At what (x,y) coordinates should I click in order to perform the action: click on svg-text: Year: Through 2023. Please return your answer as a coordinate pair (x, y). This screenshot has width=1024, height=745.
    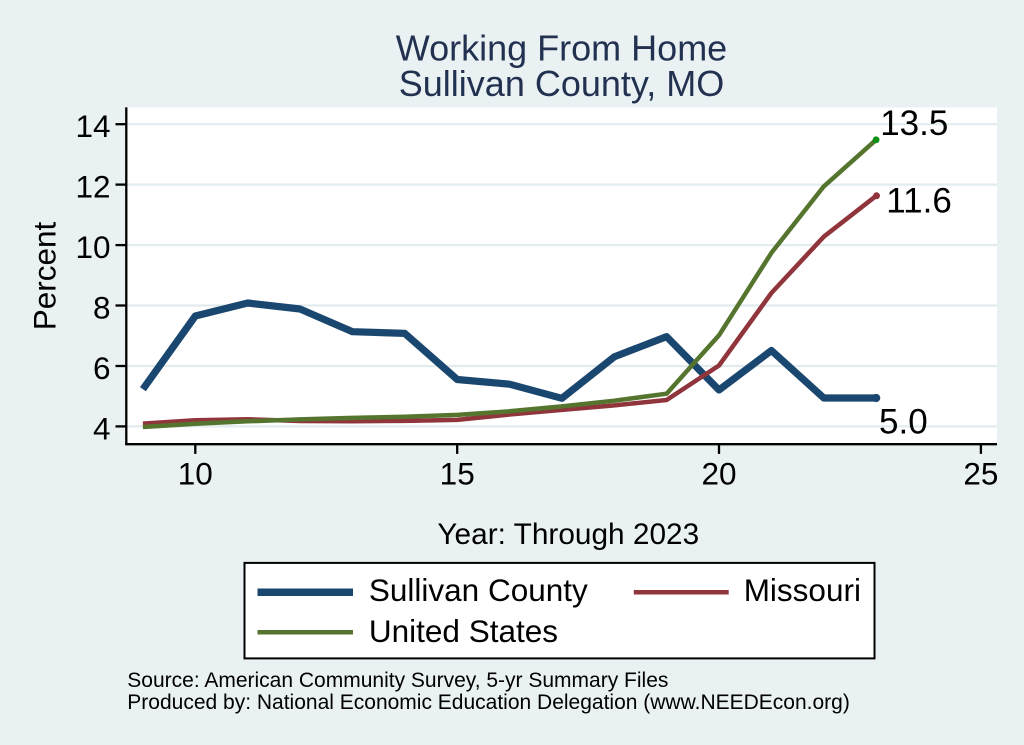
    Looking at the image, I should click on (568, 534).